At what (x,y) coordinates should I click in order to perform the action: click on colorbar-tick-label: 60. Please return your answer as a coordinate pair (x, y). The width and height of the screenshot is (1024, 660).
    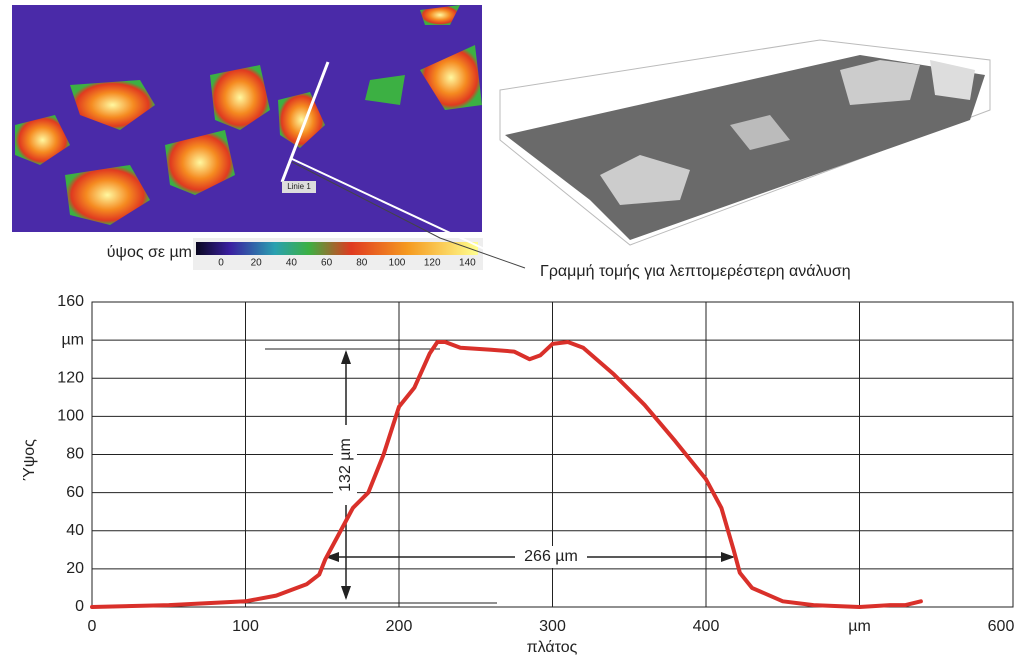
    Looking at the image, I should click on (327, 263).